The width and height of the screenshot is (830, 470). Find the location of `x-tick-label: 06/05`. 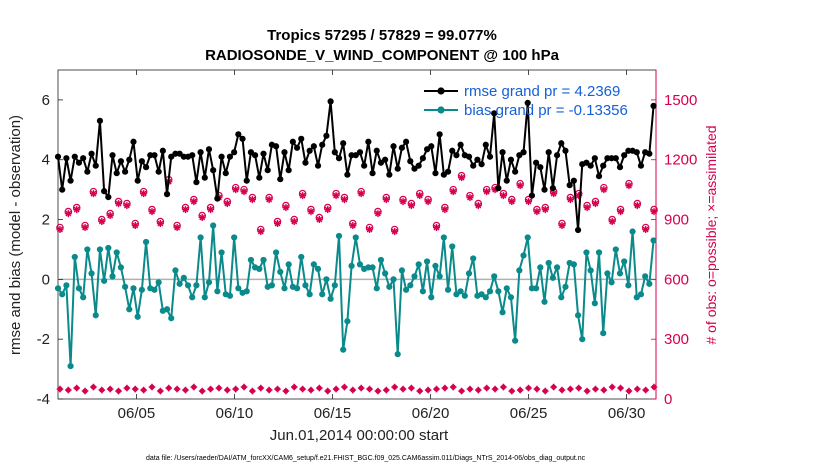

x-tick-label: 06/05 is located at coordinates (137, 413).